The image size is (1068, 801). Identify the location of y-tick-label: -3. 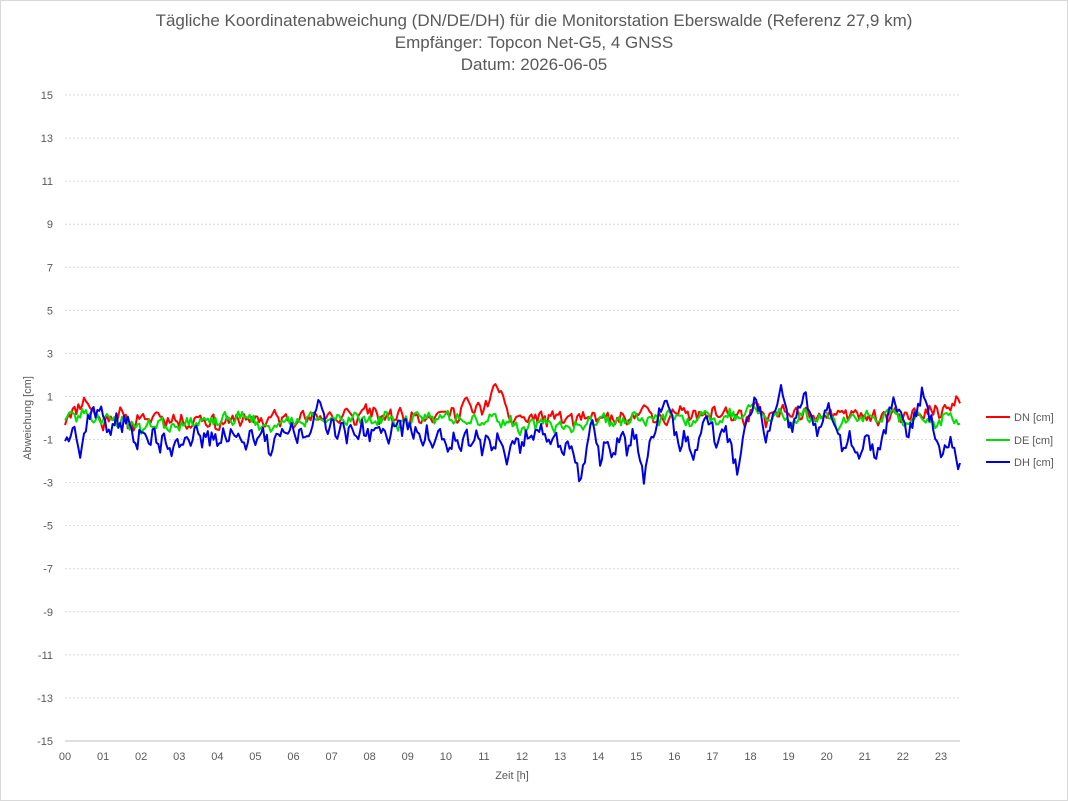
(48, 484).